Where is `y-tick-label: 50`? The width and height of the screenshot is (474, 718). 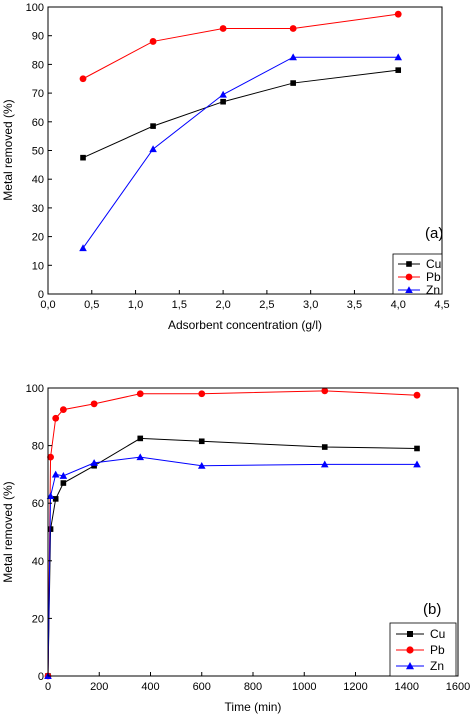 y-tick-label: 50 is located at coordinates (38, 152).